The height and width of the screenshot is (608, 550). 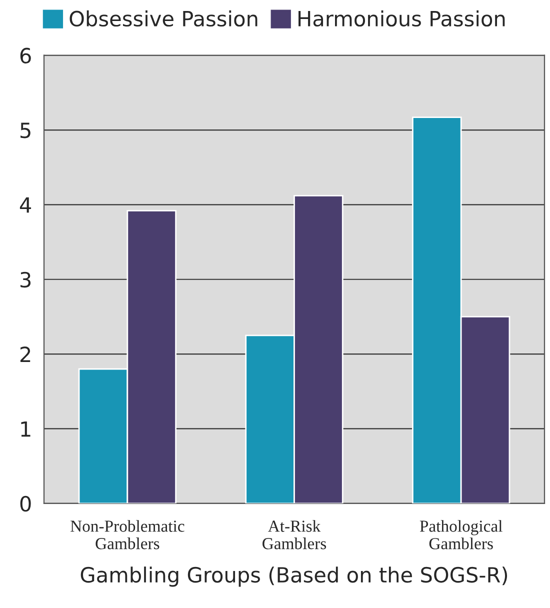 What do you see at coordinates (25, 56) in the screenshot?
I see `y-tick-label: 6` at bounding box center [25, 56].